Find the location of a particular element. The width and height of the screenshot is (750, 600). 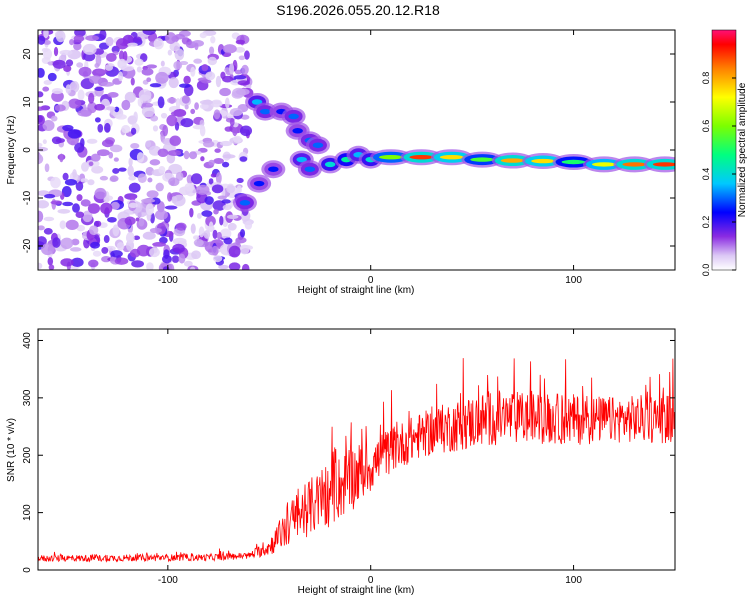

y-tick-label: 10 is located at coordinates (27, 102).